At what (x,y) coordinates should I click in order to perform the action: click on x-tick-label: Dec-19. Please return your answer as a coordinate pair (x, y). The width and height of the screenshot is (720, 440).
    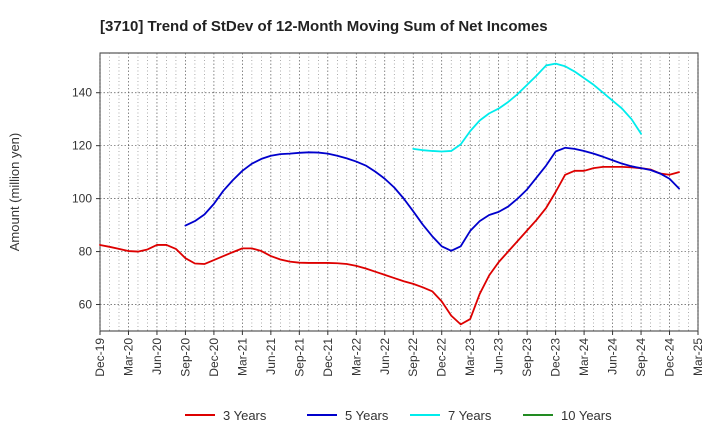
    Looking at the image, I should click on (100, 357).